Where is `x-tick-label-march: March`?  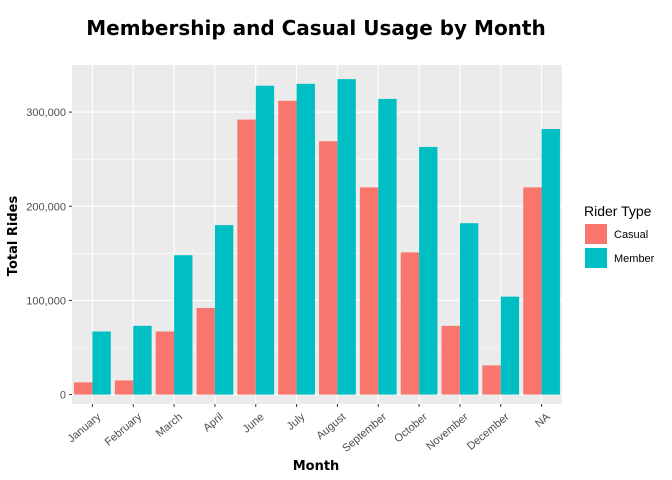
x-tick-label-march: March is located at coordinates (169, 425).